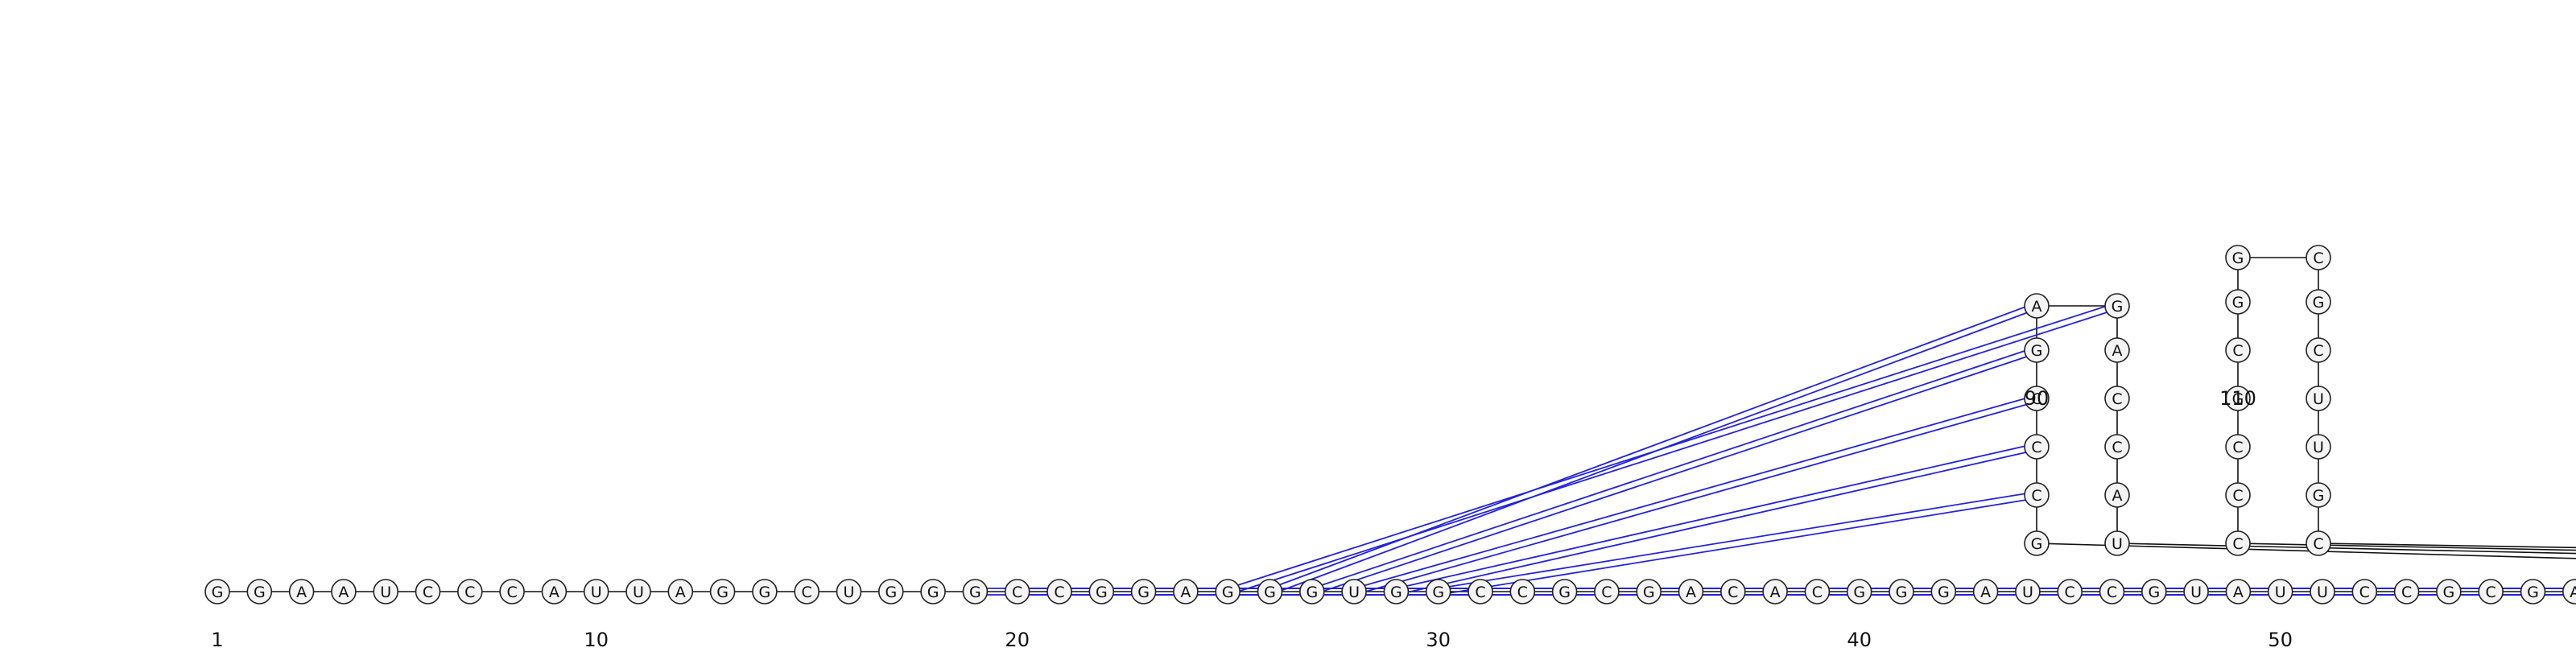  What do you see at coordinates (596, 640) in the screenshot?
I see `position-label: 10` at bounding box center [596, 640].